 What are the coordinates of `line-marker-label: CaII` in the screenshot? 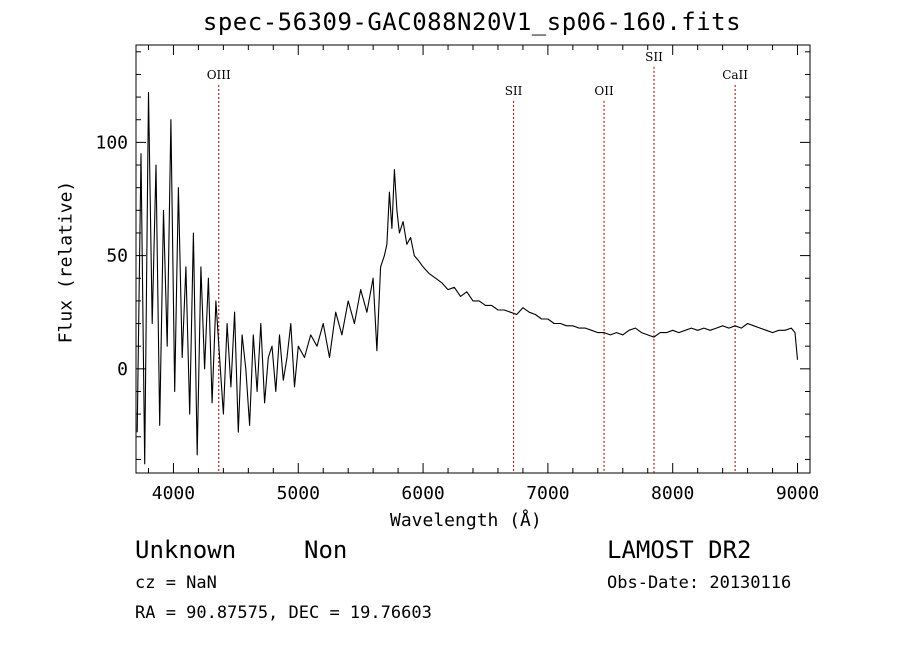 It's located at (735, 75).